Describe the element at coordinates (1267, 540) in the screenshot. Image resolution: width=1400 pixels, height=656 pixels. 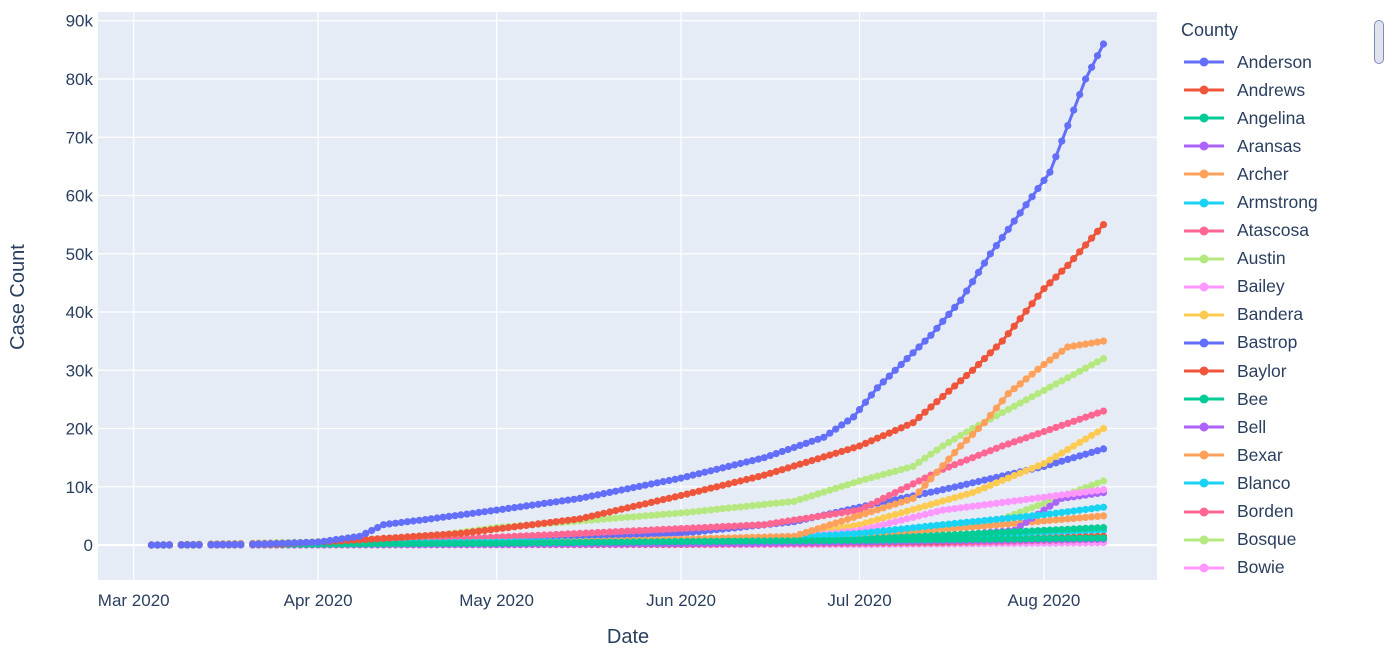
I see `legend-item-bosque: Bosque` at that location.